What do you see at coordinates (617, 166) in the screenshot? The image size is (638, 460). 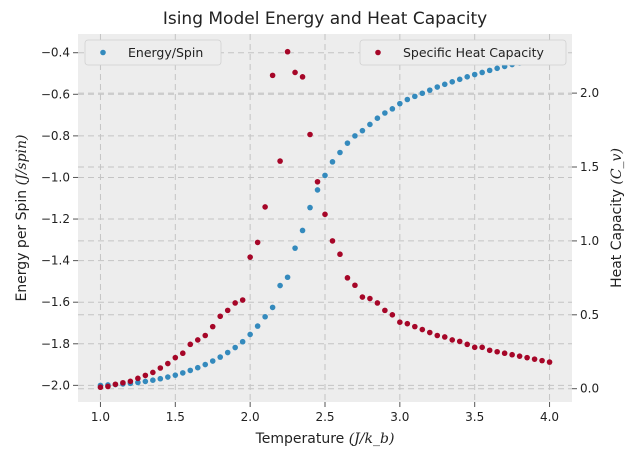 I see `y-axis-right-label-unit: (C_v)` at bounding box center [617, 166].